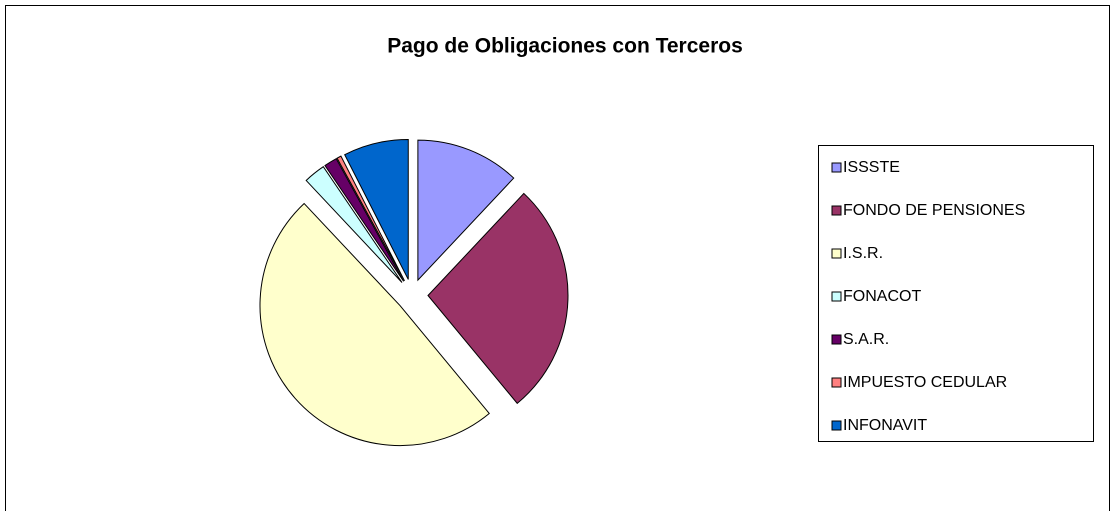 Image resolution: width=1115 pixels, height=516 pixels. I want to click on legend-box, so click(956, 293).